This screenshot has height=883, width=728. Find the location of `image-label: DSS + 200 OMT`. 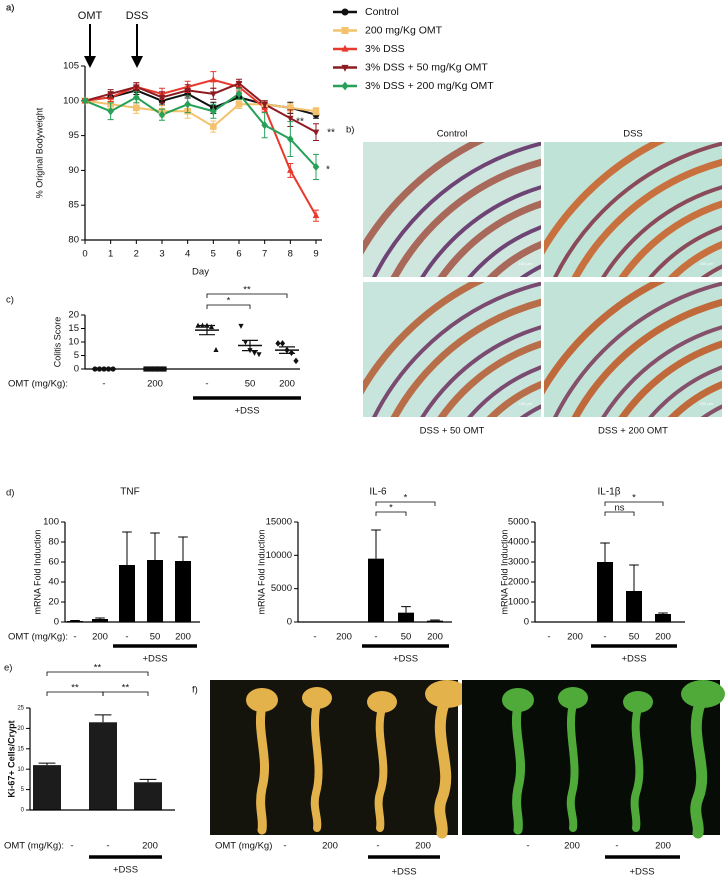

image-label: DSS + 200 OMT is located at coordinates (633, 431).